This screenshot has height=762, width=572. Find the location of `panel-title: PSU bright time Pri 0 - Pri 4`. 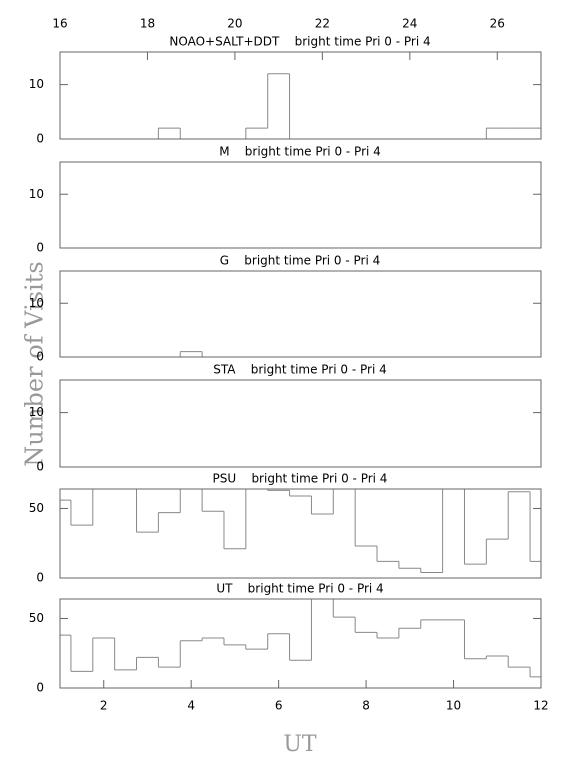

panel-title: PSU bright time Pri 0 - Pri 4 is located at coordinates (300, 479).